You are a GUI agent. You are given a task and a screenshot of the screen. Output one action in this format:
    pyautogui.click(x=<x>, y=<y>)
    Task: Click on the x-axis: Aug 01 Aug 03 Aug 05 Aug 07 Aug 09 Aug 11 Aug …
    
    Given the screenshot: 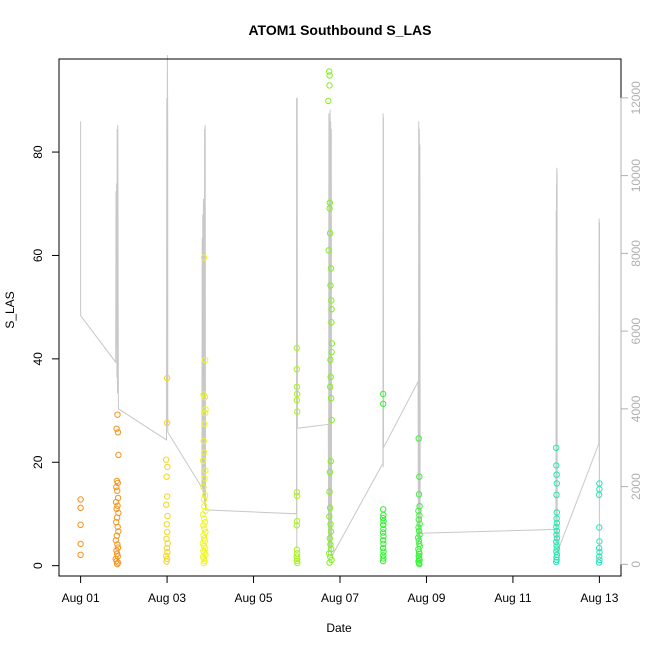 What is the action you would take?
    pyautogui.click(x=340, y=590)
    